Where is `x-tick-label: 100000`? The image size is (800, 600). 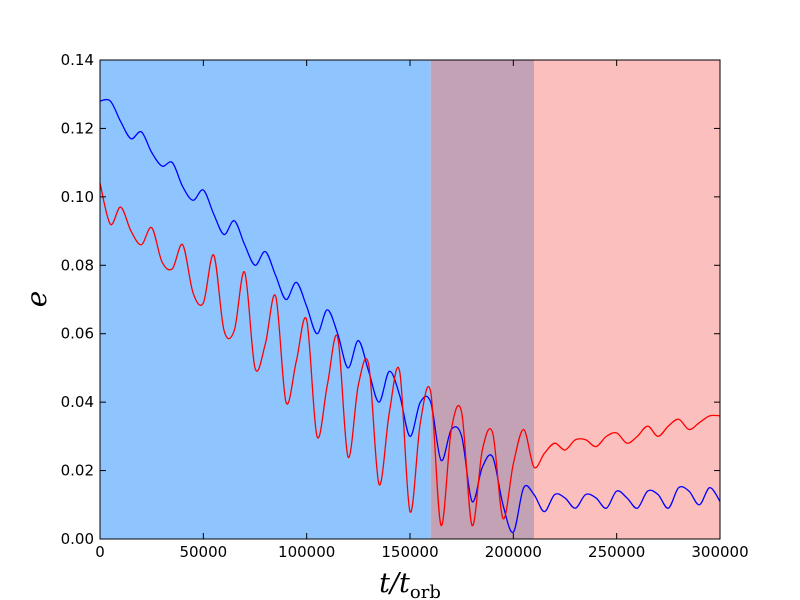 x-tick-label: 100000 is located at coordinates (306, 552).